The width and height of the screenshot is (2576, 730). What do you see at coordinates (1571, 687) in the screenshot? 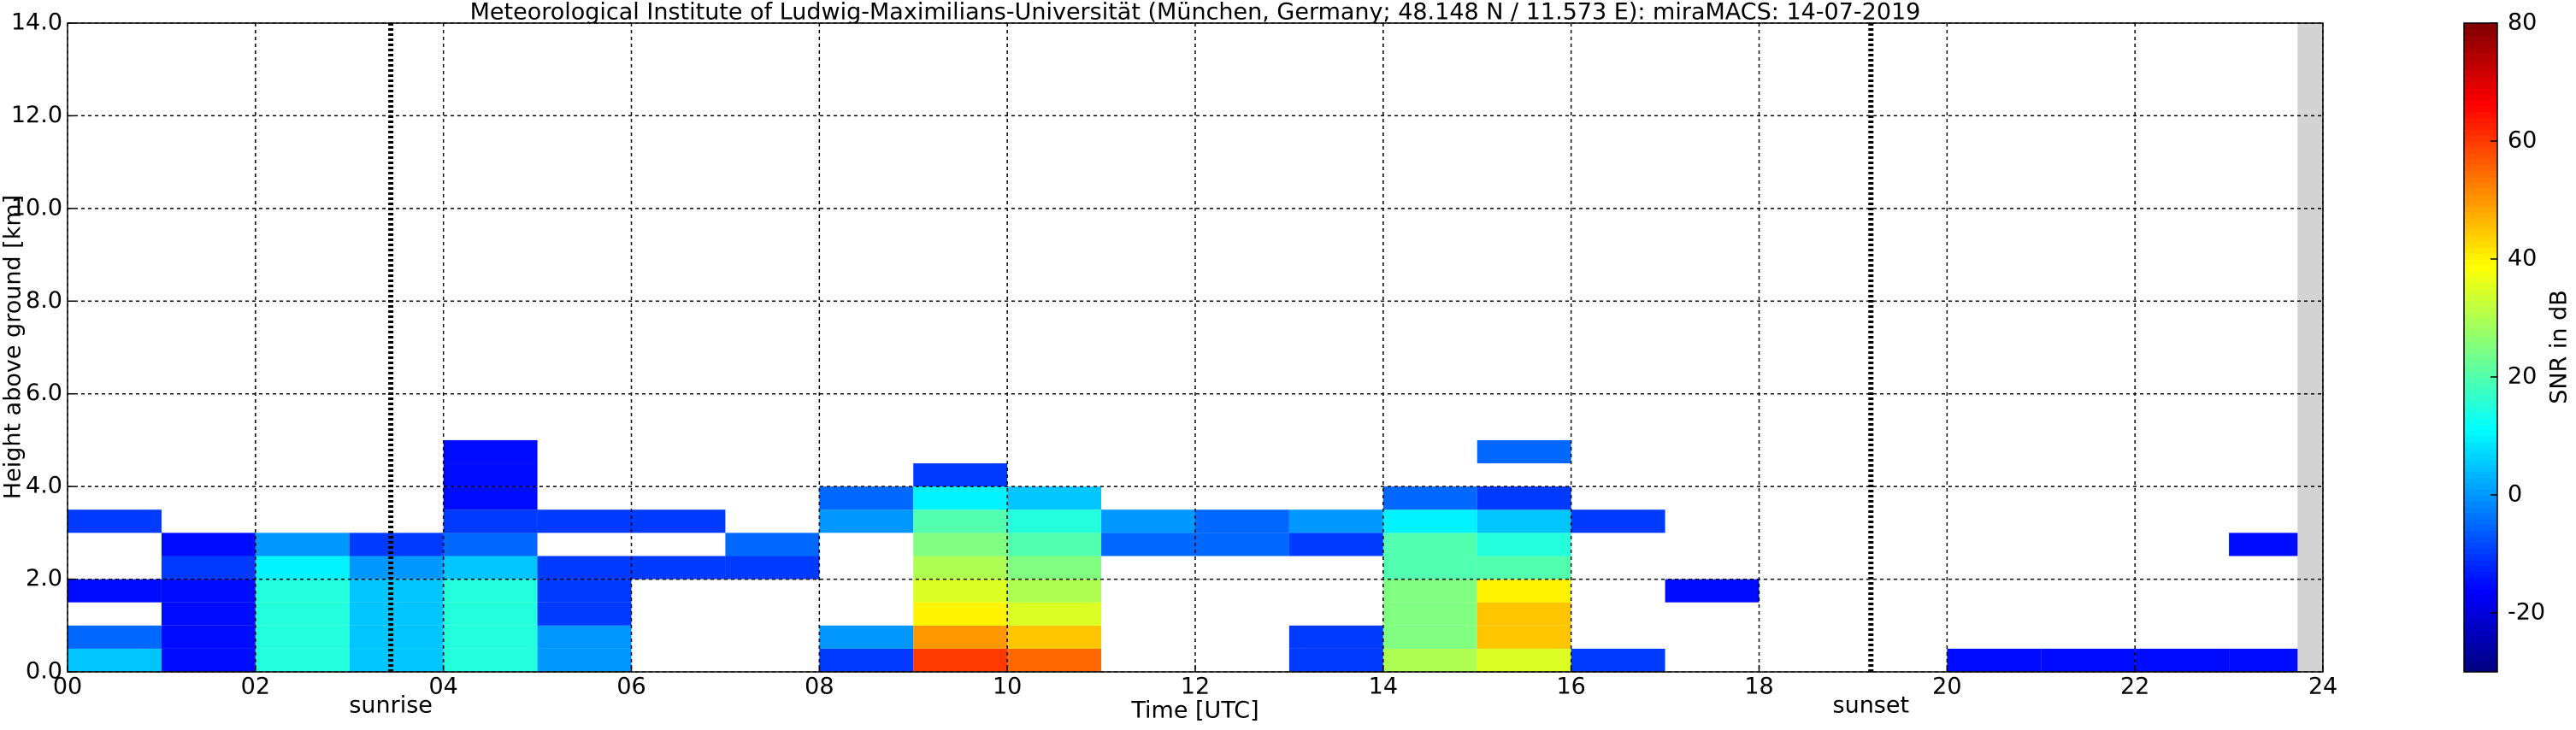
I see `x-tick-label: 16` at bounding box center [1571, 687].